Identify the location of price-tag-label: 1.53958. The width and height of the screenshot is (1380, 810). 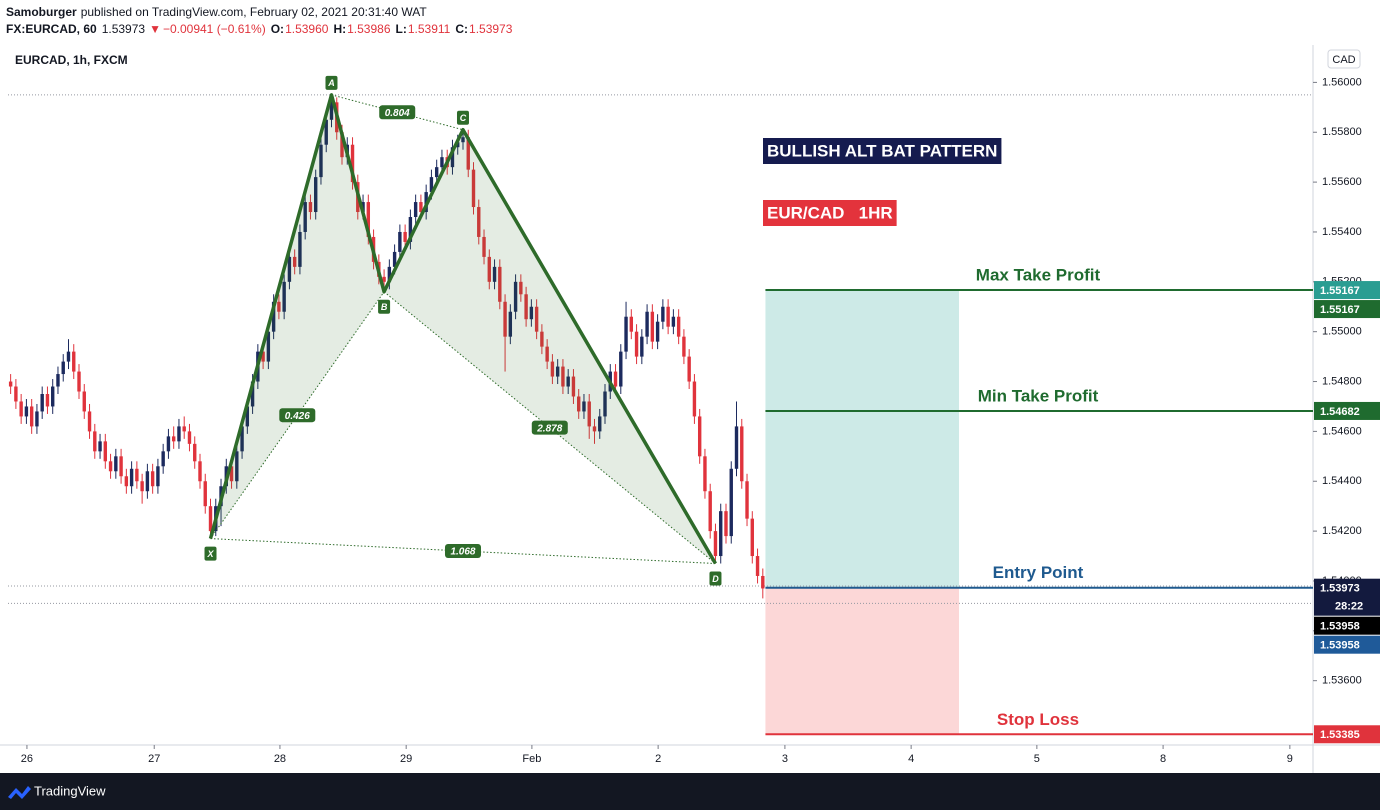
(1340, 627).